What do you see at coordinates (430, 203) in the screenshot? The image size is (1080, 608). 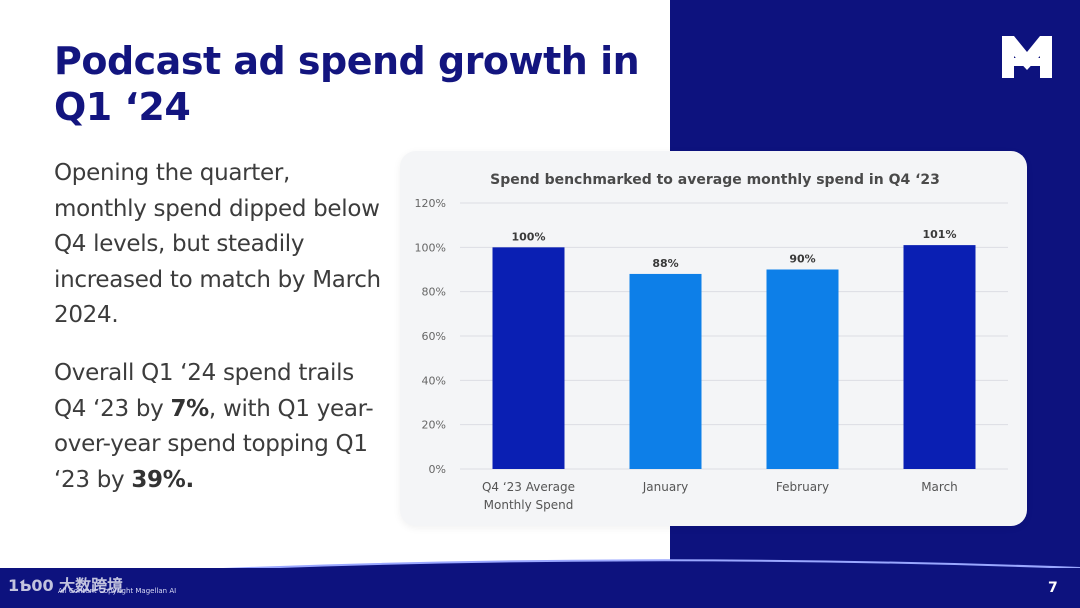 I see `y-tick-label: 120%` at bounding box center [430, 203].